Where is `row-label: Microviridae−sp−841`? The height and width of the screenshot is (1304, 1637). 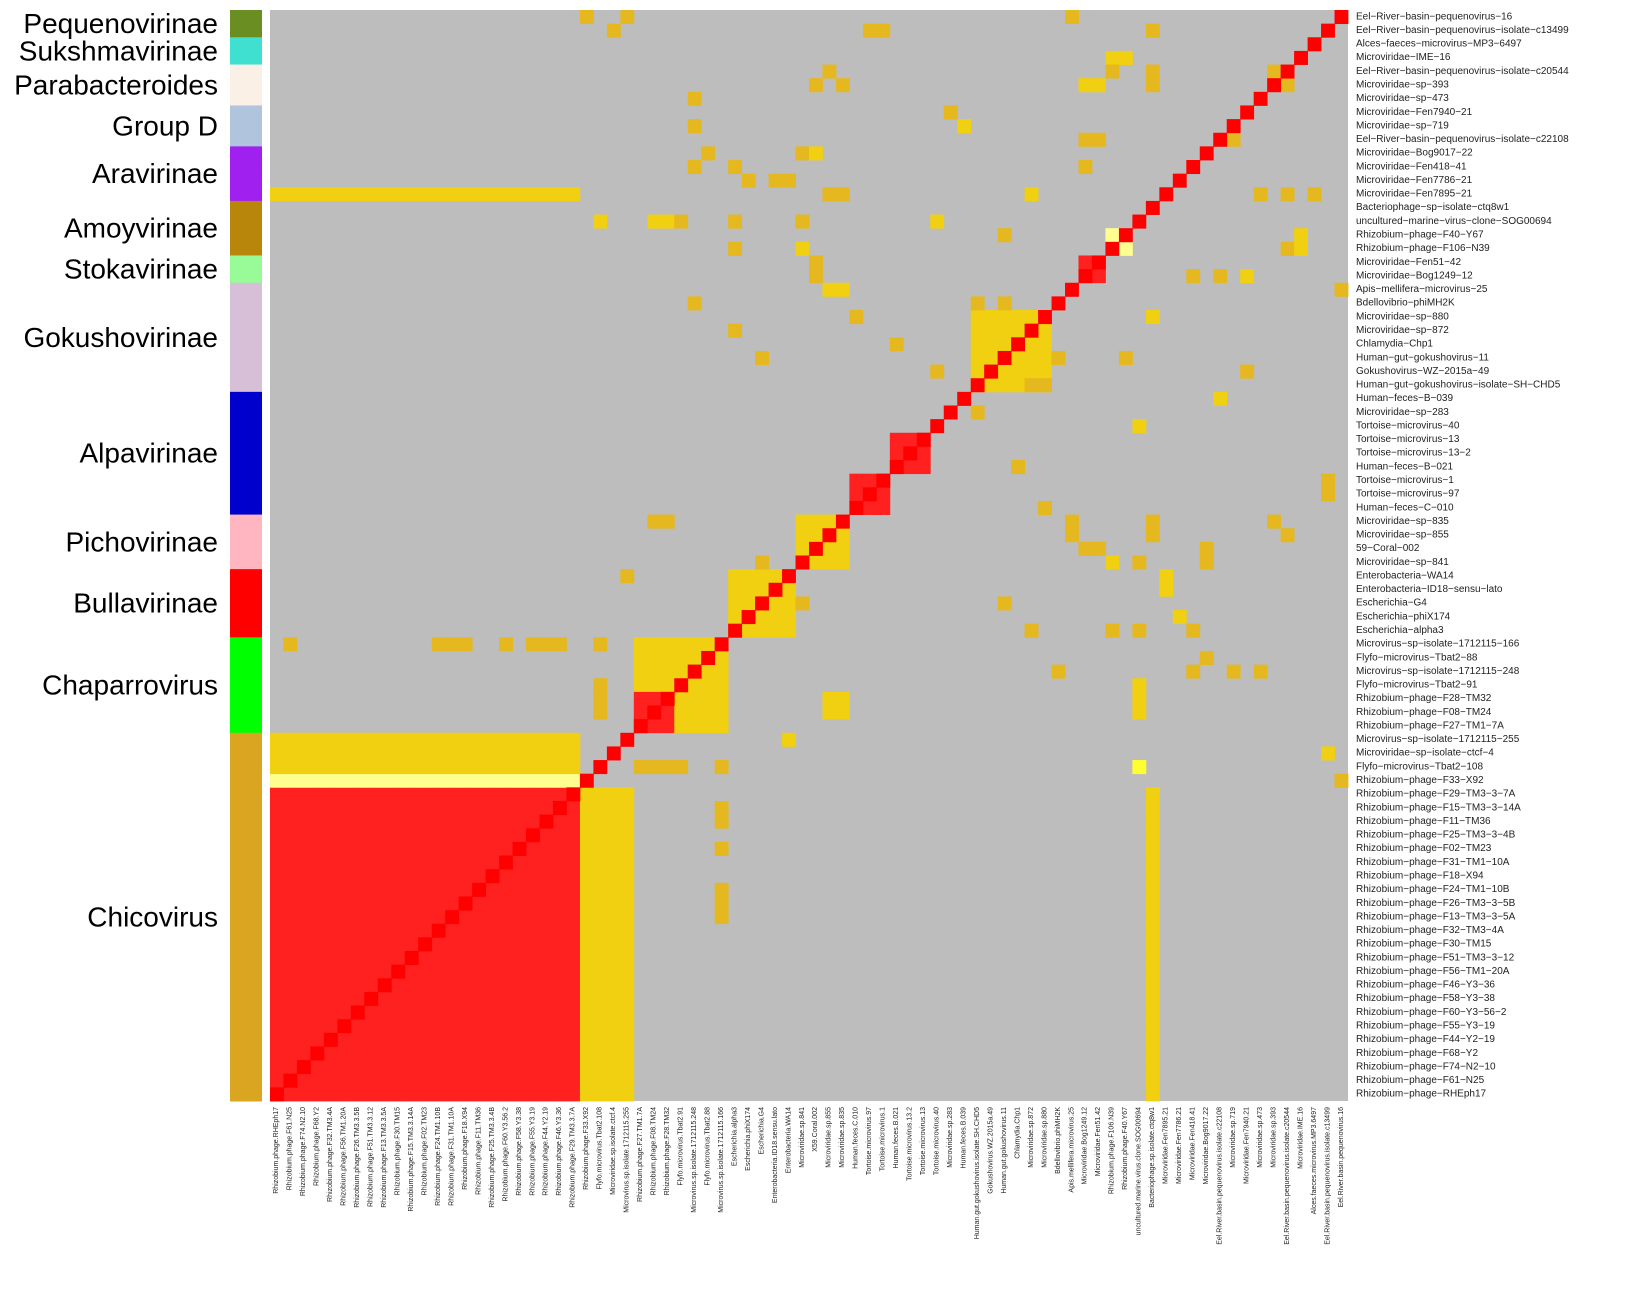 row-label: Microviridae−sp−841 is located at coordinates (1402, 562).